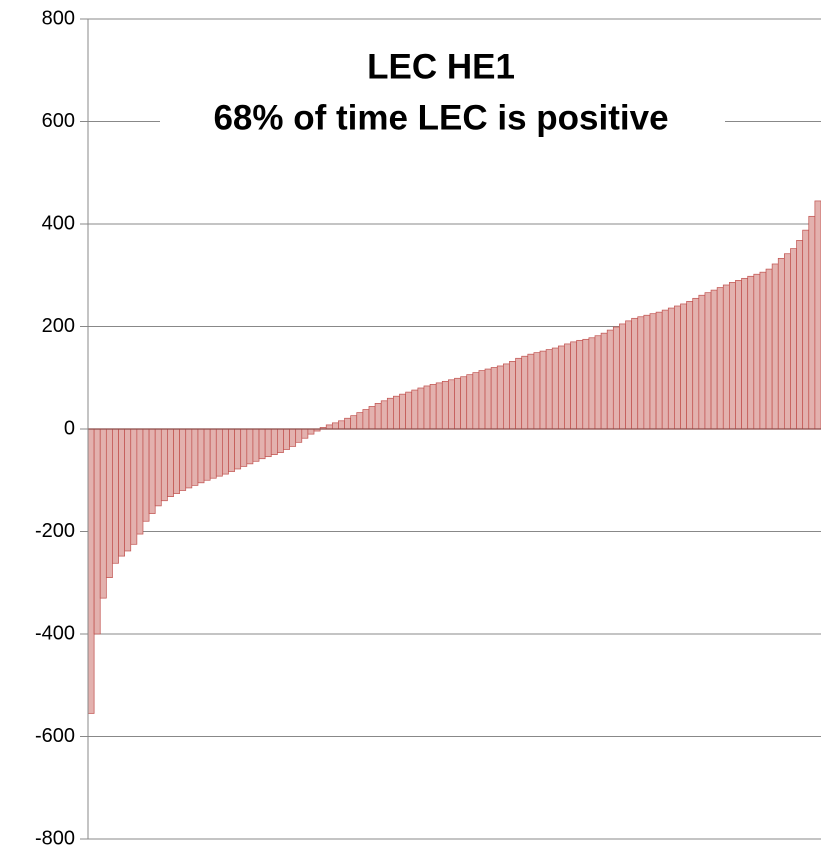  I want to click on y-tick-label: 400, so click(58, 223).